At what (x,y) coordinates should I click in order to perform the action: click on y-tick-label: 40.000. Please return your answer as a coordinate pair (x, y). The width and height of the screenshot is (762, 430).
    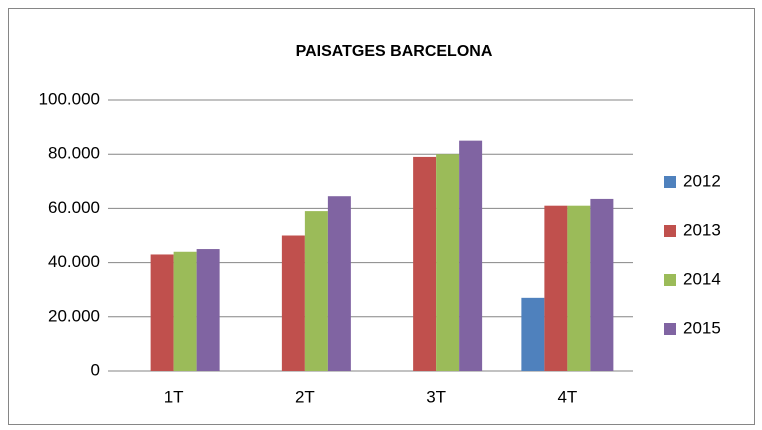
    Looking at the image, I should click on (74, 261).